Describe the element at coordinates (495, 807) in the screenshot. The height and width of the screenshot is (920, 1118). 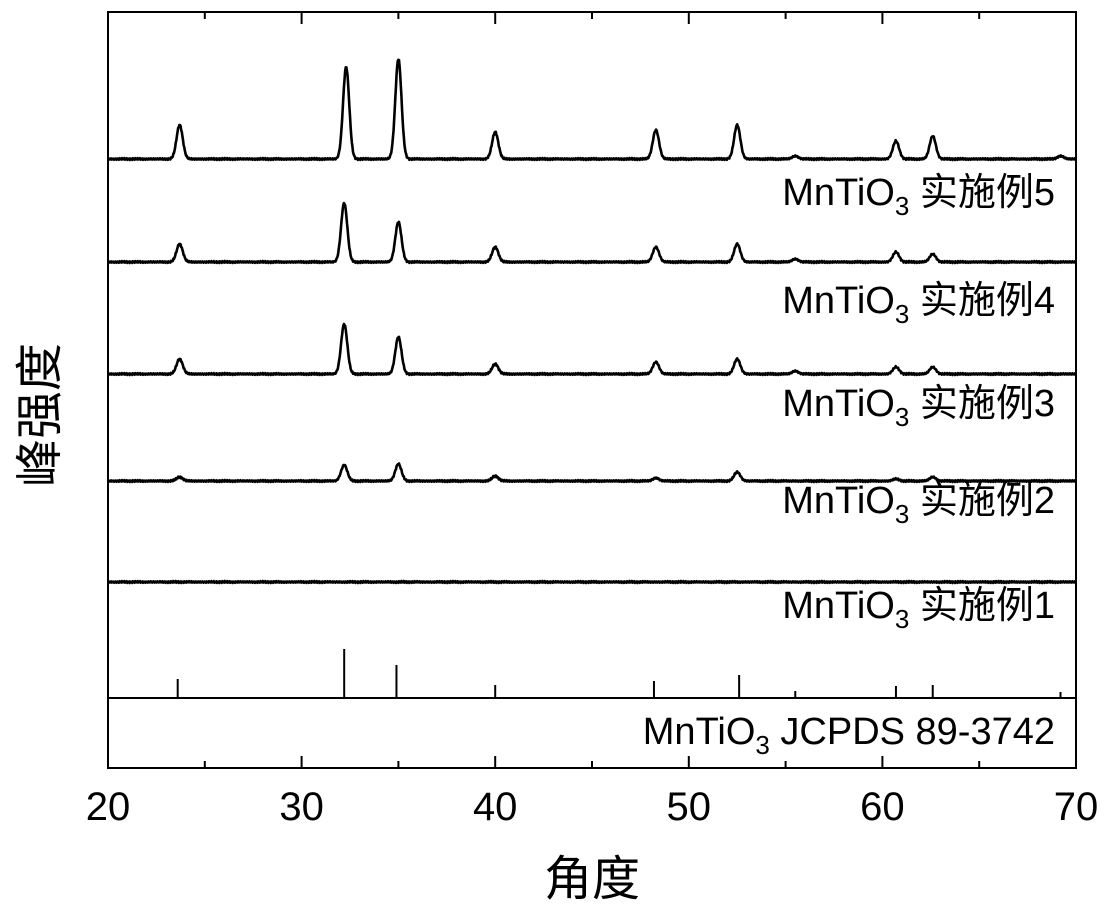
I see `x-tick-label-40: 40` at that location.